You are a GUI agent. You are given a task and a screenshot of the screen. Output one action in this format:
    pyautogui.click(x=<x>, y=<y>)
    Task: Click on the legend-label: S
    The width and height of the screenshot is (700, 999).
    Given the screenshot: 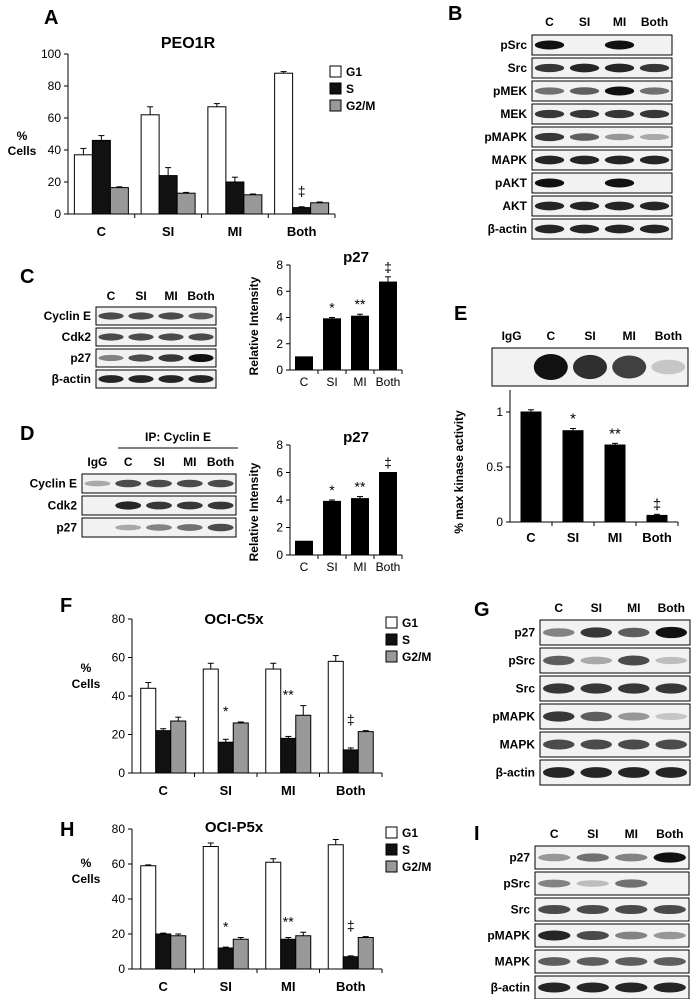 What is the action you would take?
    pyautogui.click(x=406, y=850)
    